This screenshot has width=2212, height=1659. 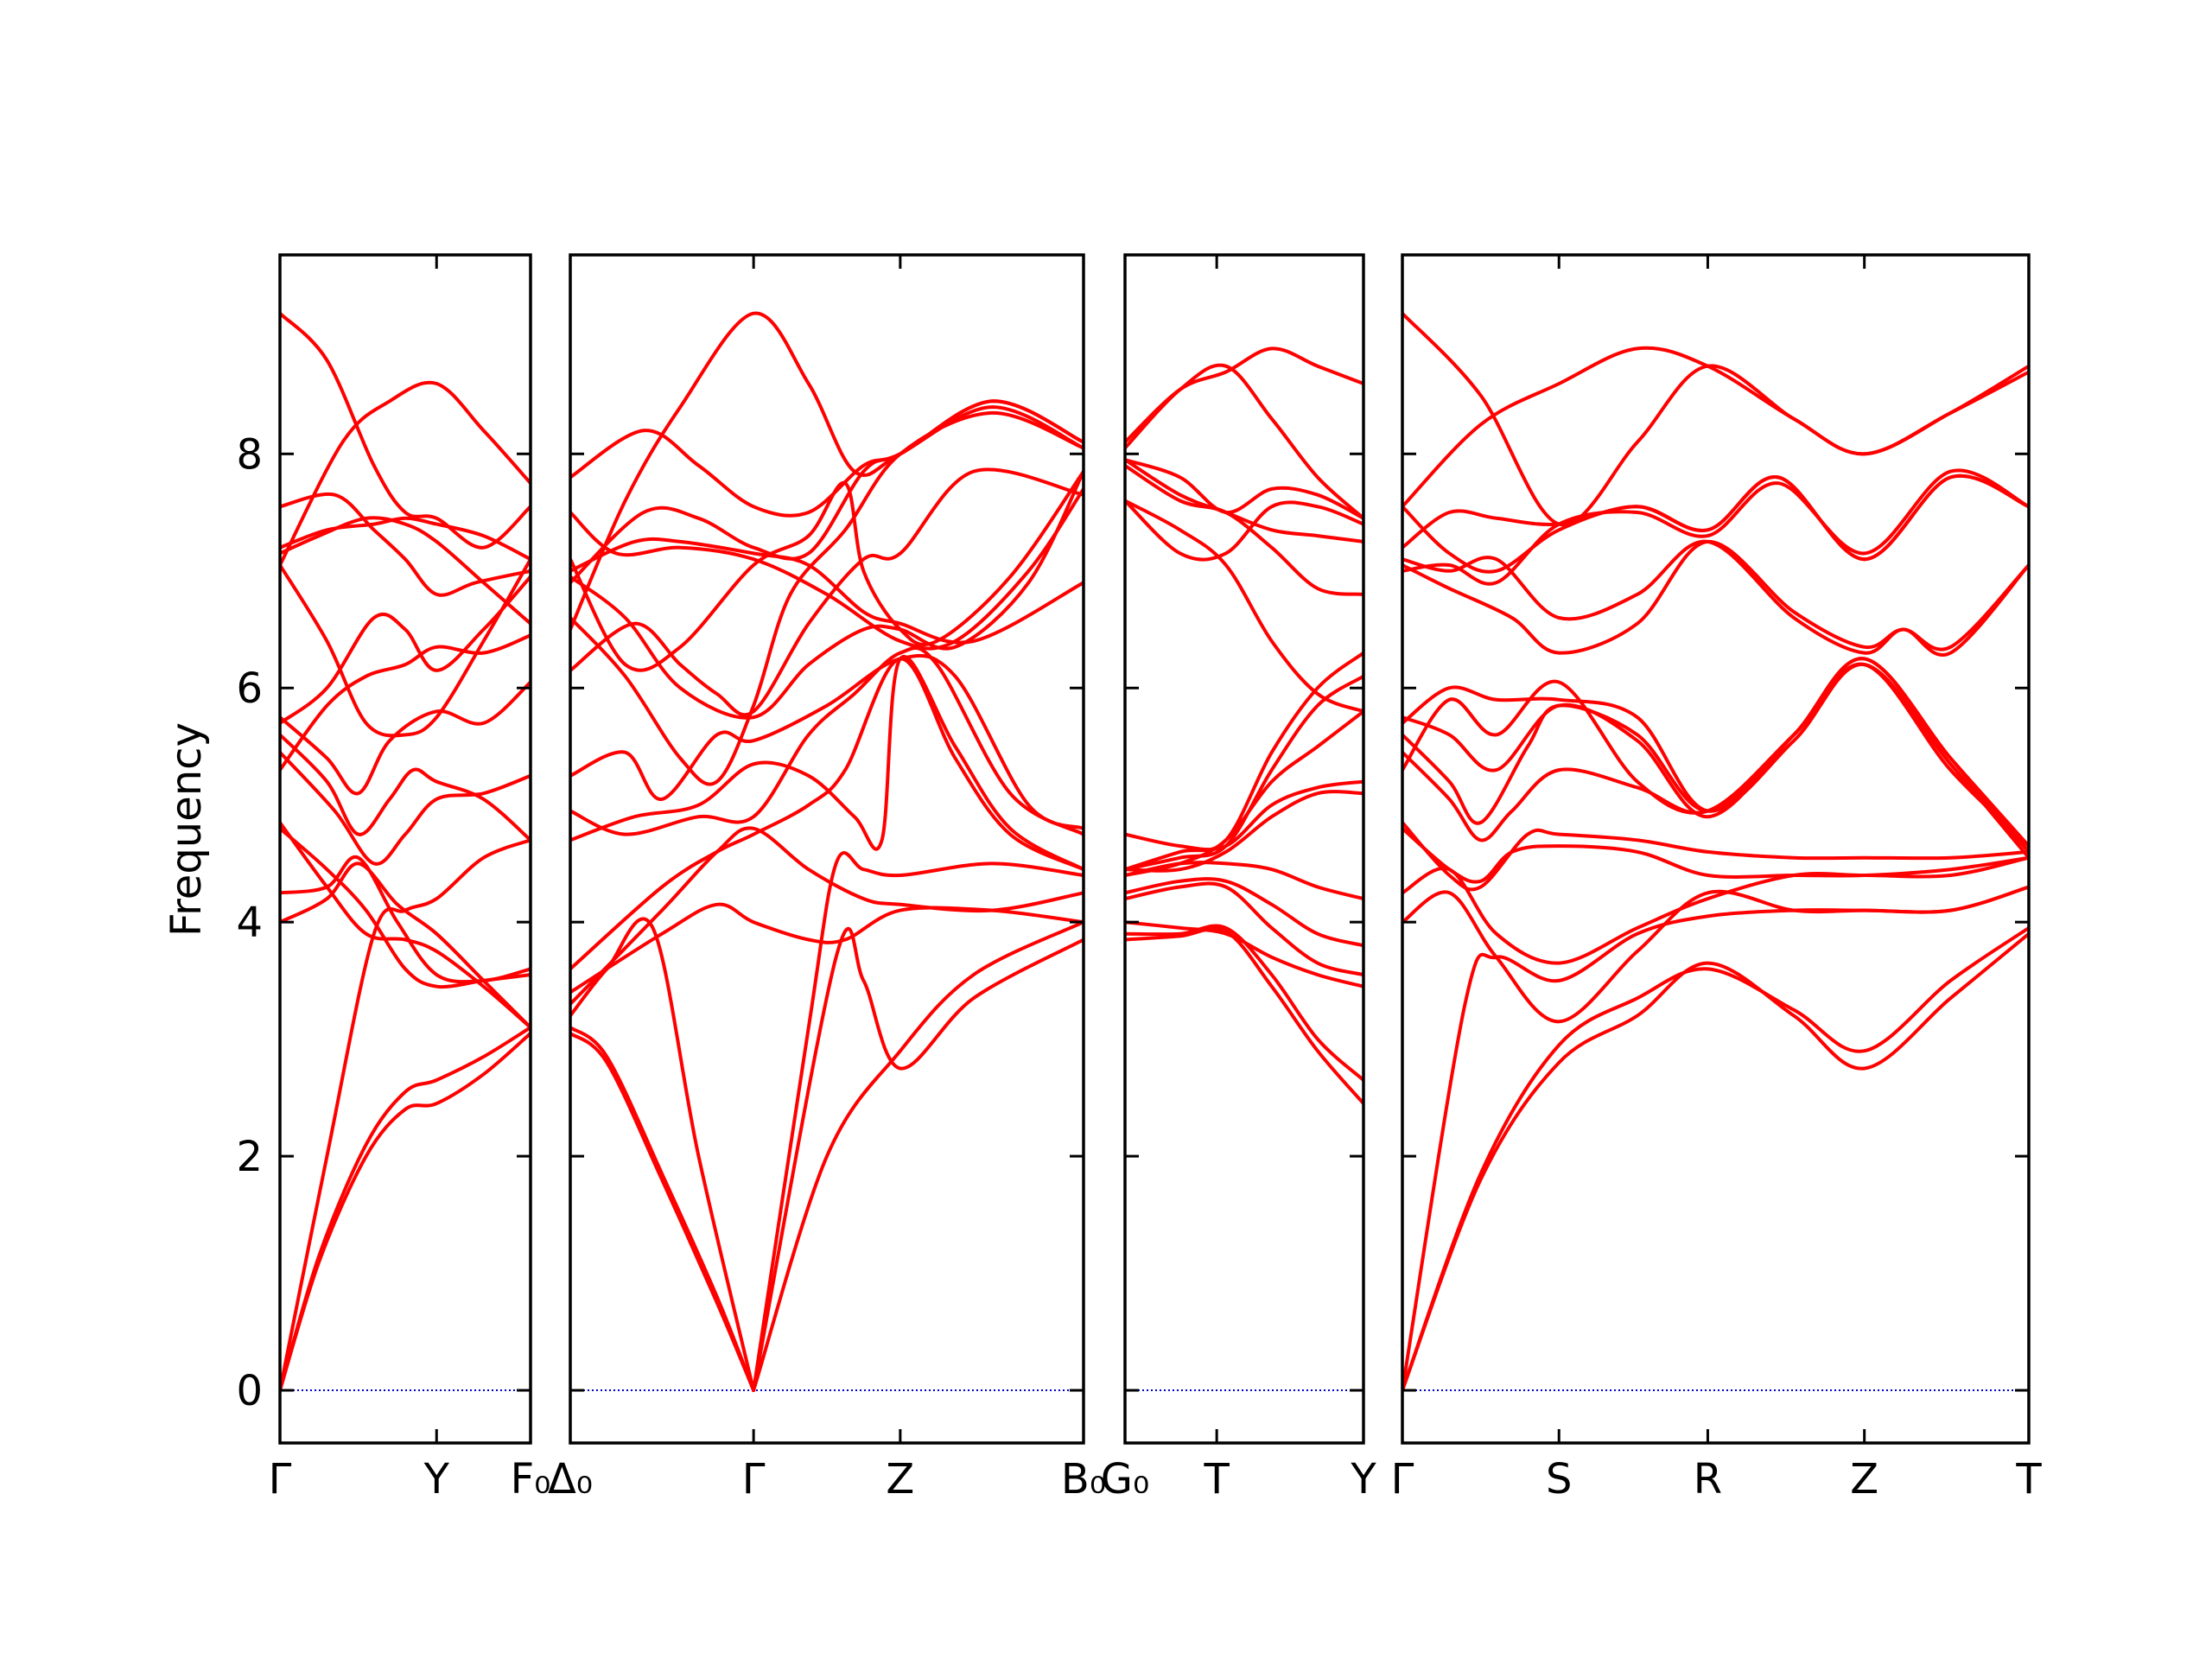 I want to click on y-tick-label: 8, so click(x=249, y=454).